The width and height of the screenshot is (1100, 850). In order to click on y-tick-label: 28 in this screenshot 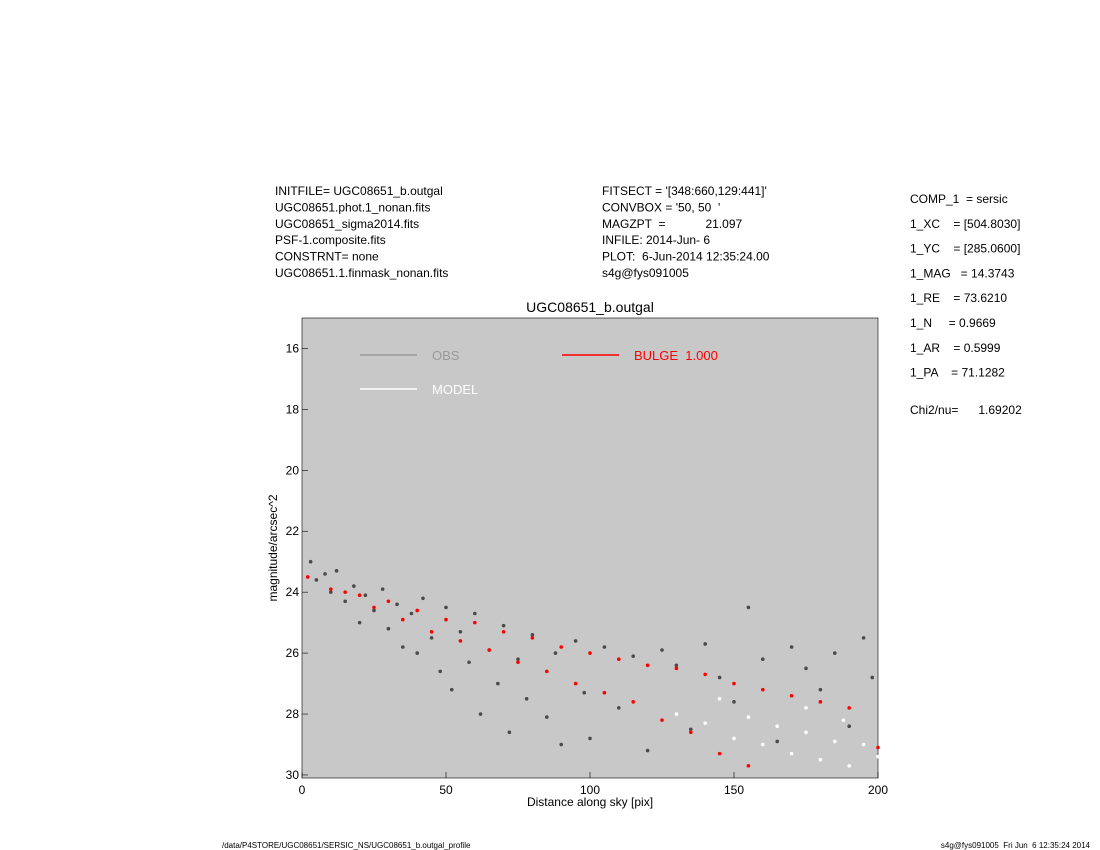, I will do `click(293, 714)`.